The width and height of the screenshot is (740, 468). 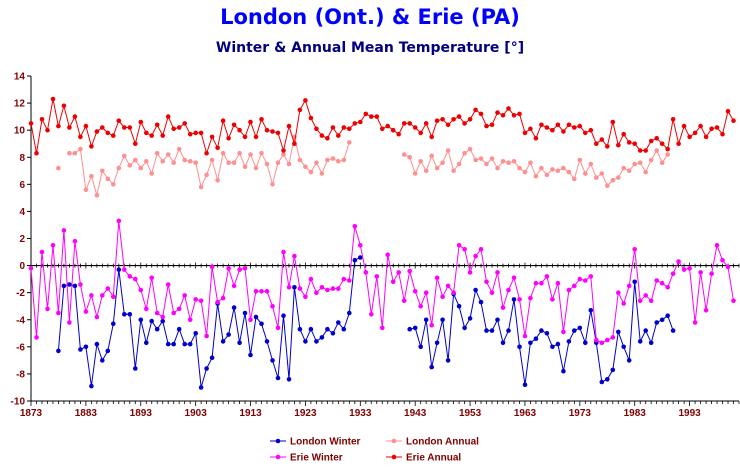 What do you see at coordinates (305, 413) in the screenshot?
I see `x-tick-label: 1923` at bounding box center [305, 413].